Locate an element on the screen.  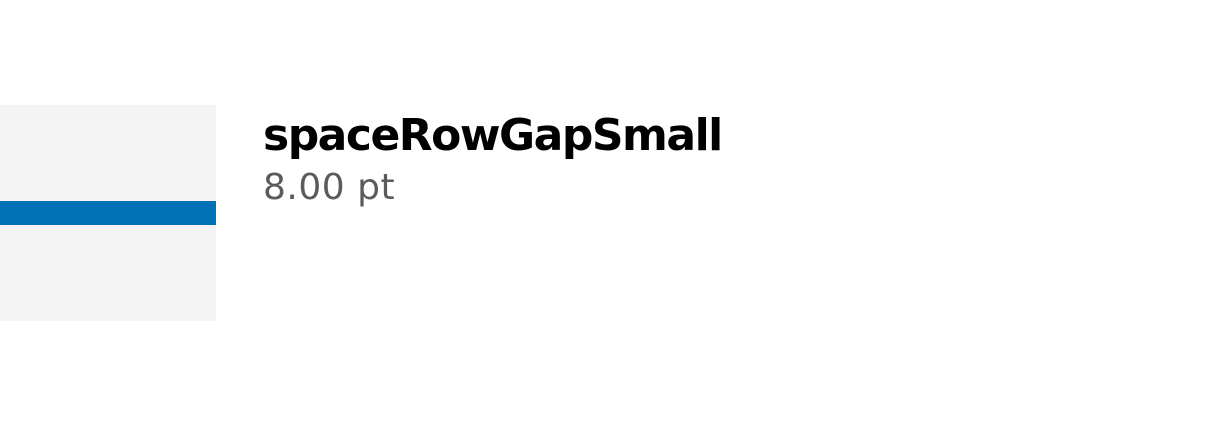
token-info: spaceRowGapSmall 8.00 pt is located at coordinates (493, 160).